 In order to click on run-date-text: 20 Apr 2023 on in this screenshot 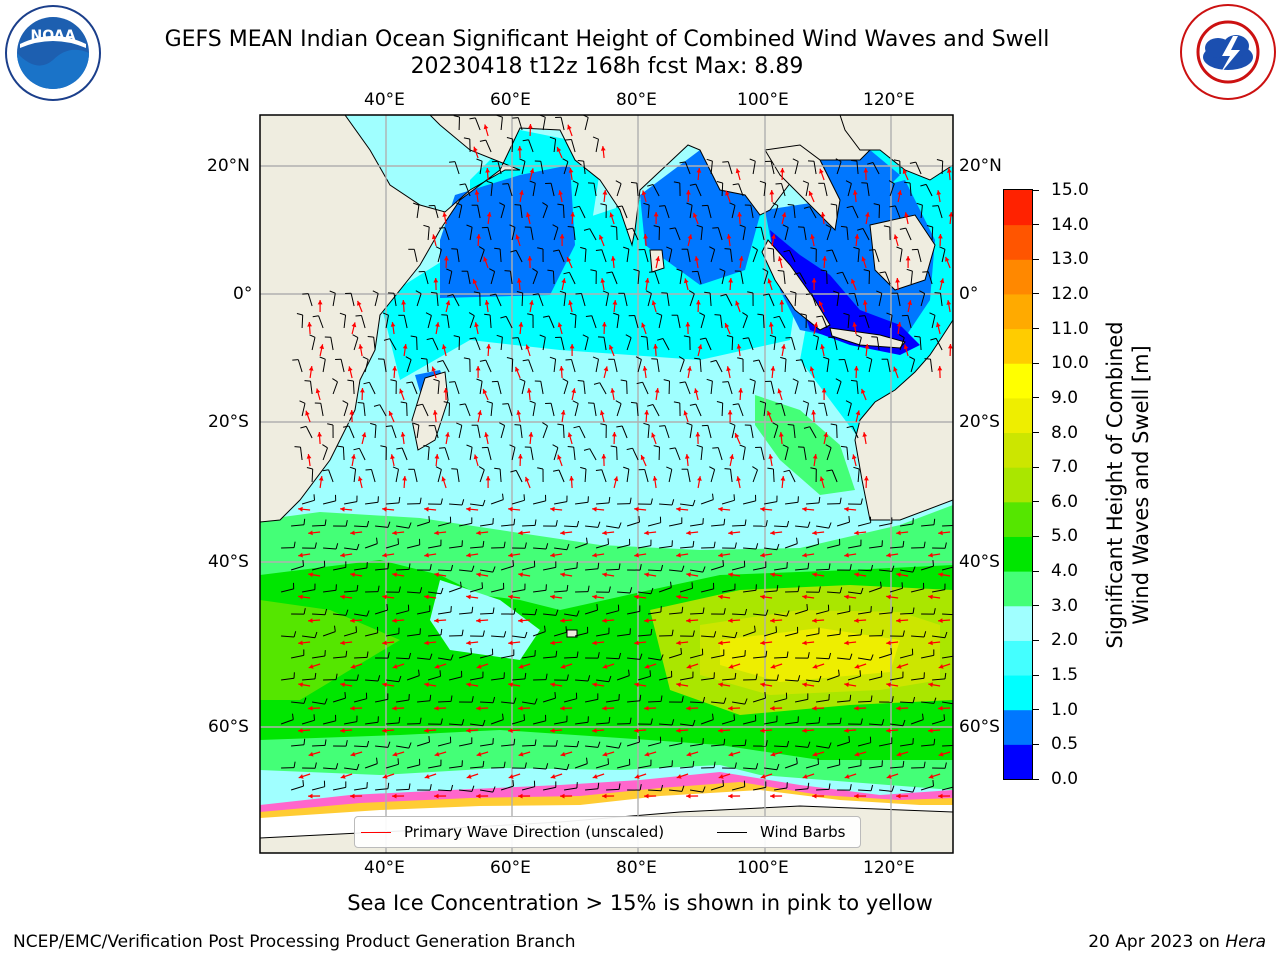, I will do `click(1157, 942)`.